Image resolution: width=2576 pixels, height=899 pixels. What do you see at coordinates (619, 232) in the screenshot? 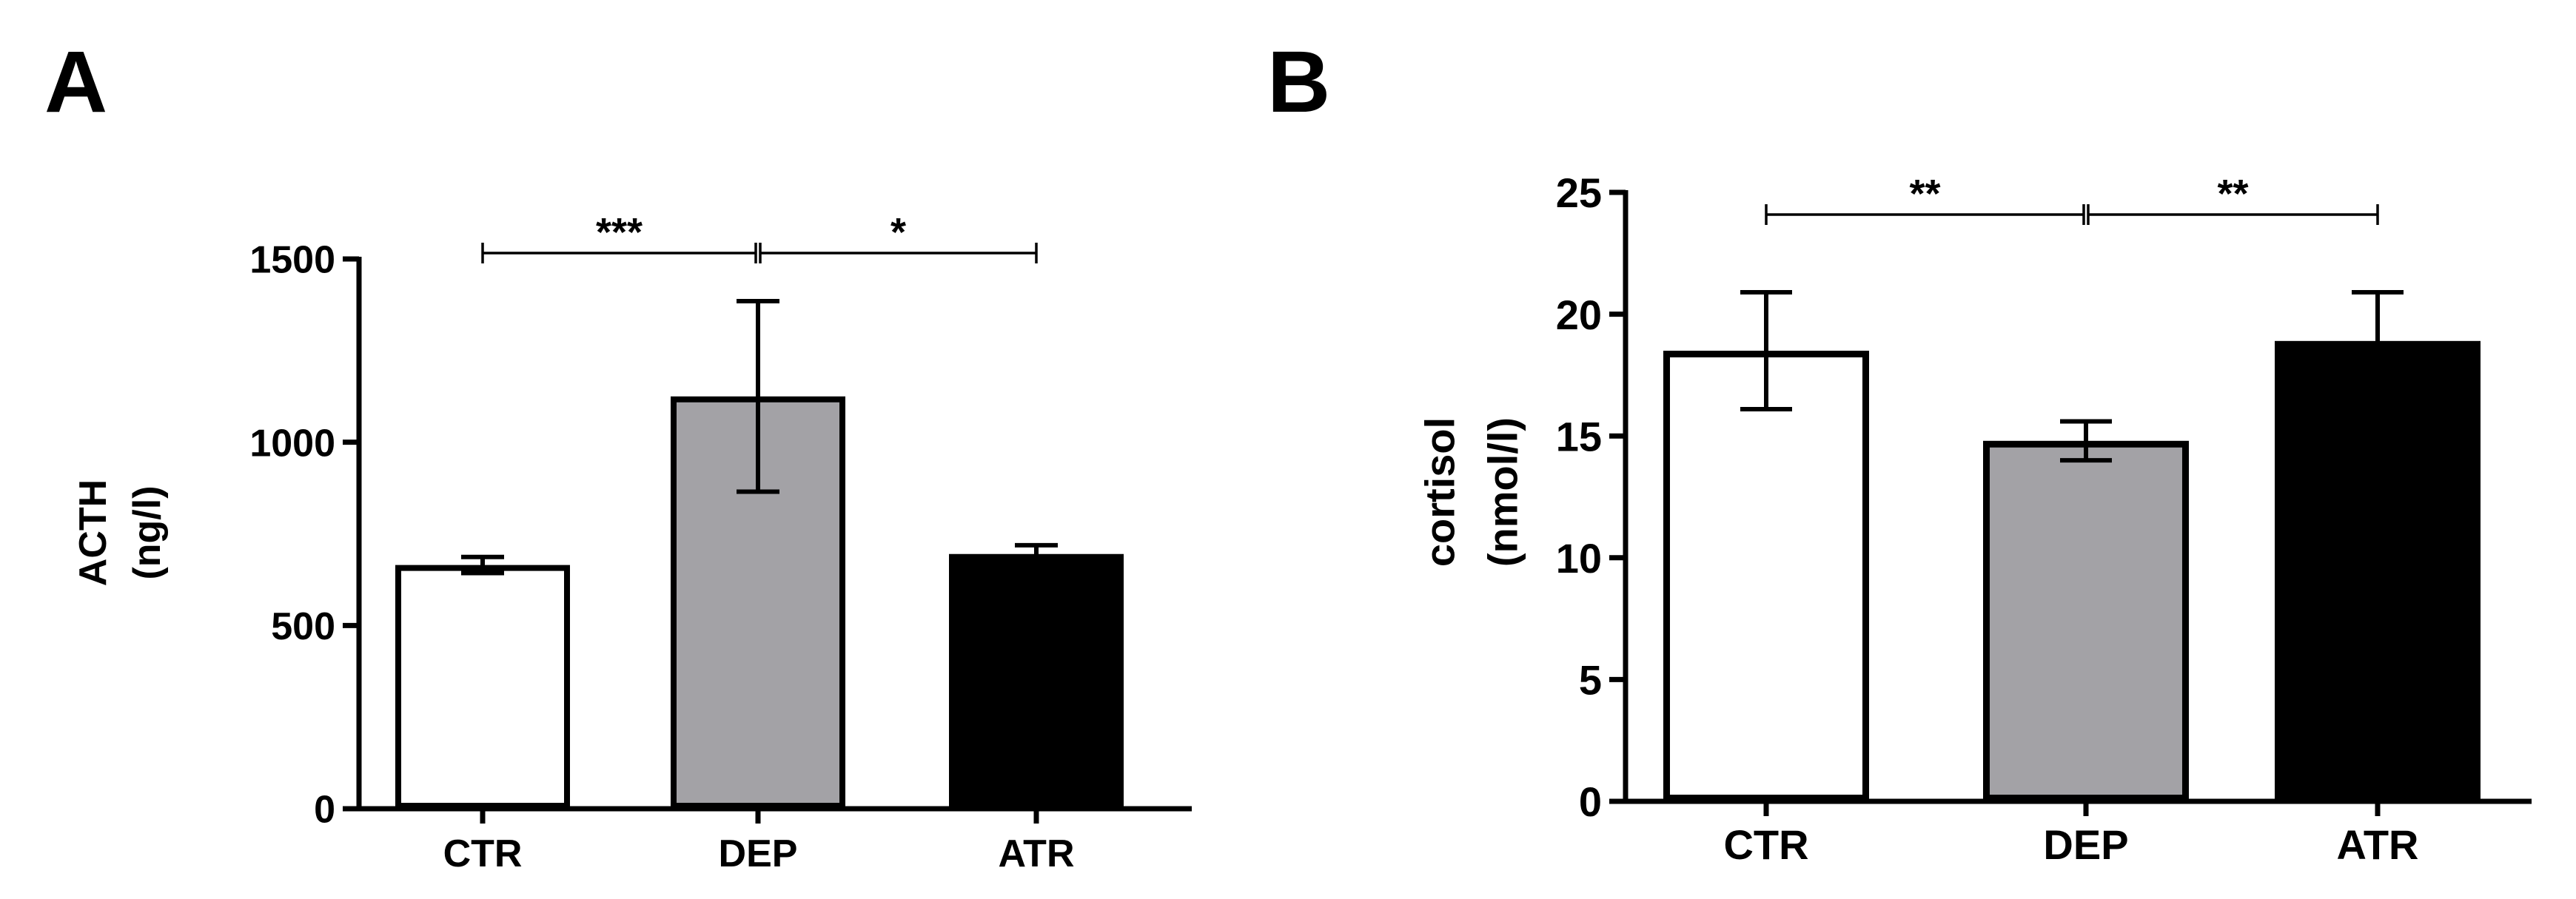
I see `significance-label: ***` at bounding box center [619, 232].